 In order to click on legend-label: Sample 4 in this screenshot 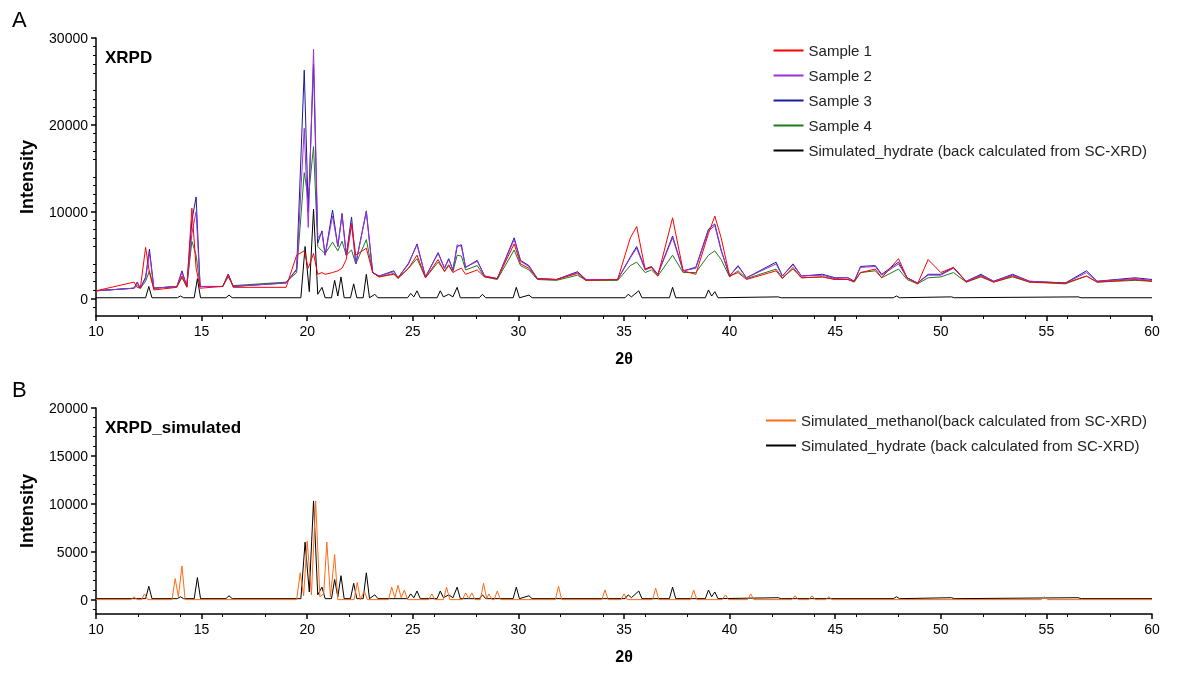, I will do `click(840, 125)`.